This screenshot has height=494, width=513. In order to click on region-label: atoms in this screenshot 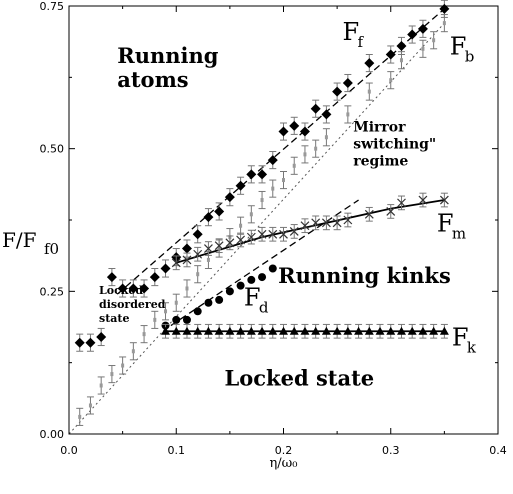, I will do `click(152, 79)`.